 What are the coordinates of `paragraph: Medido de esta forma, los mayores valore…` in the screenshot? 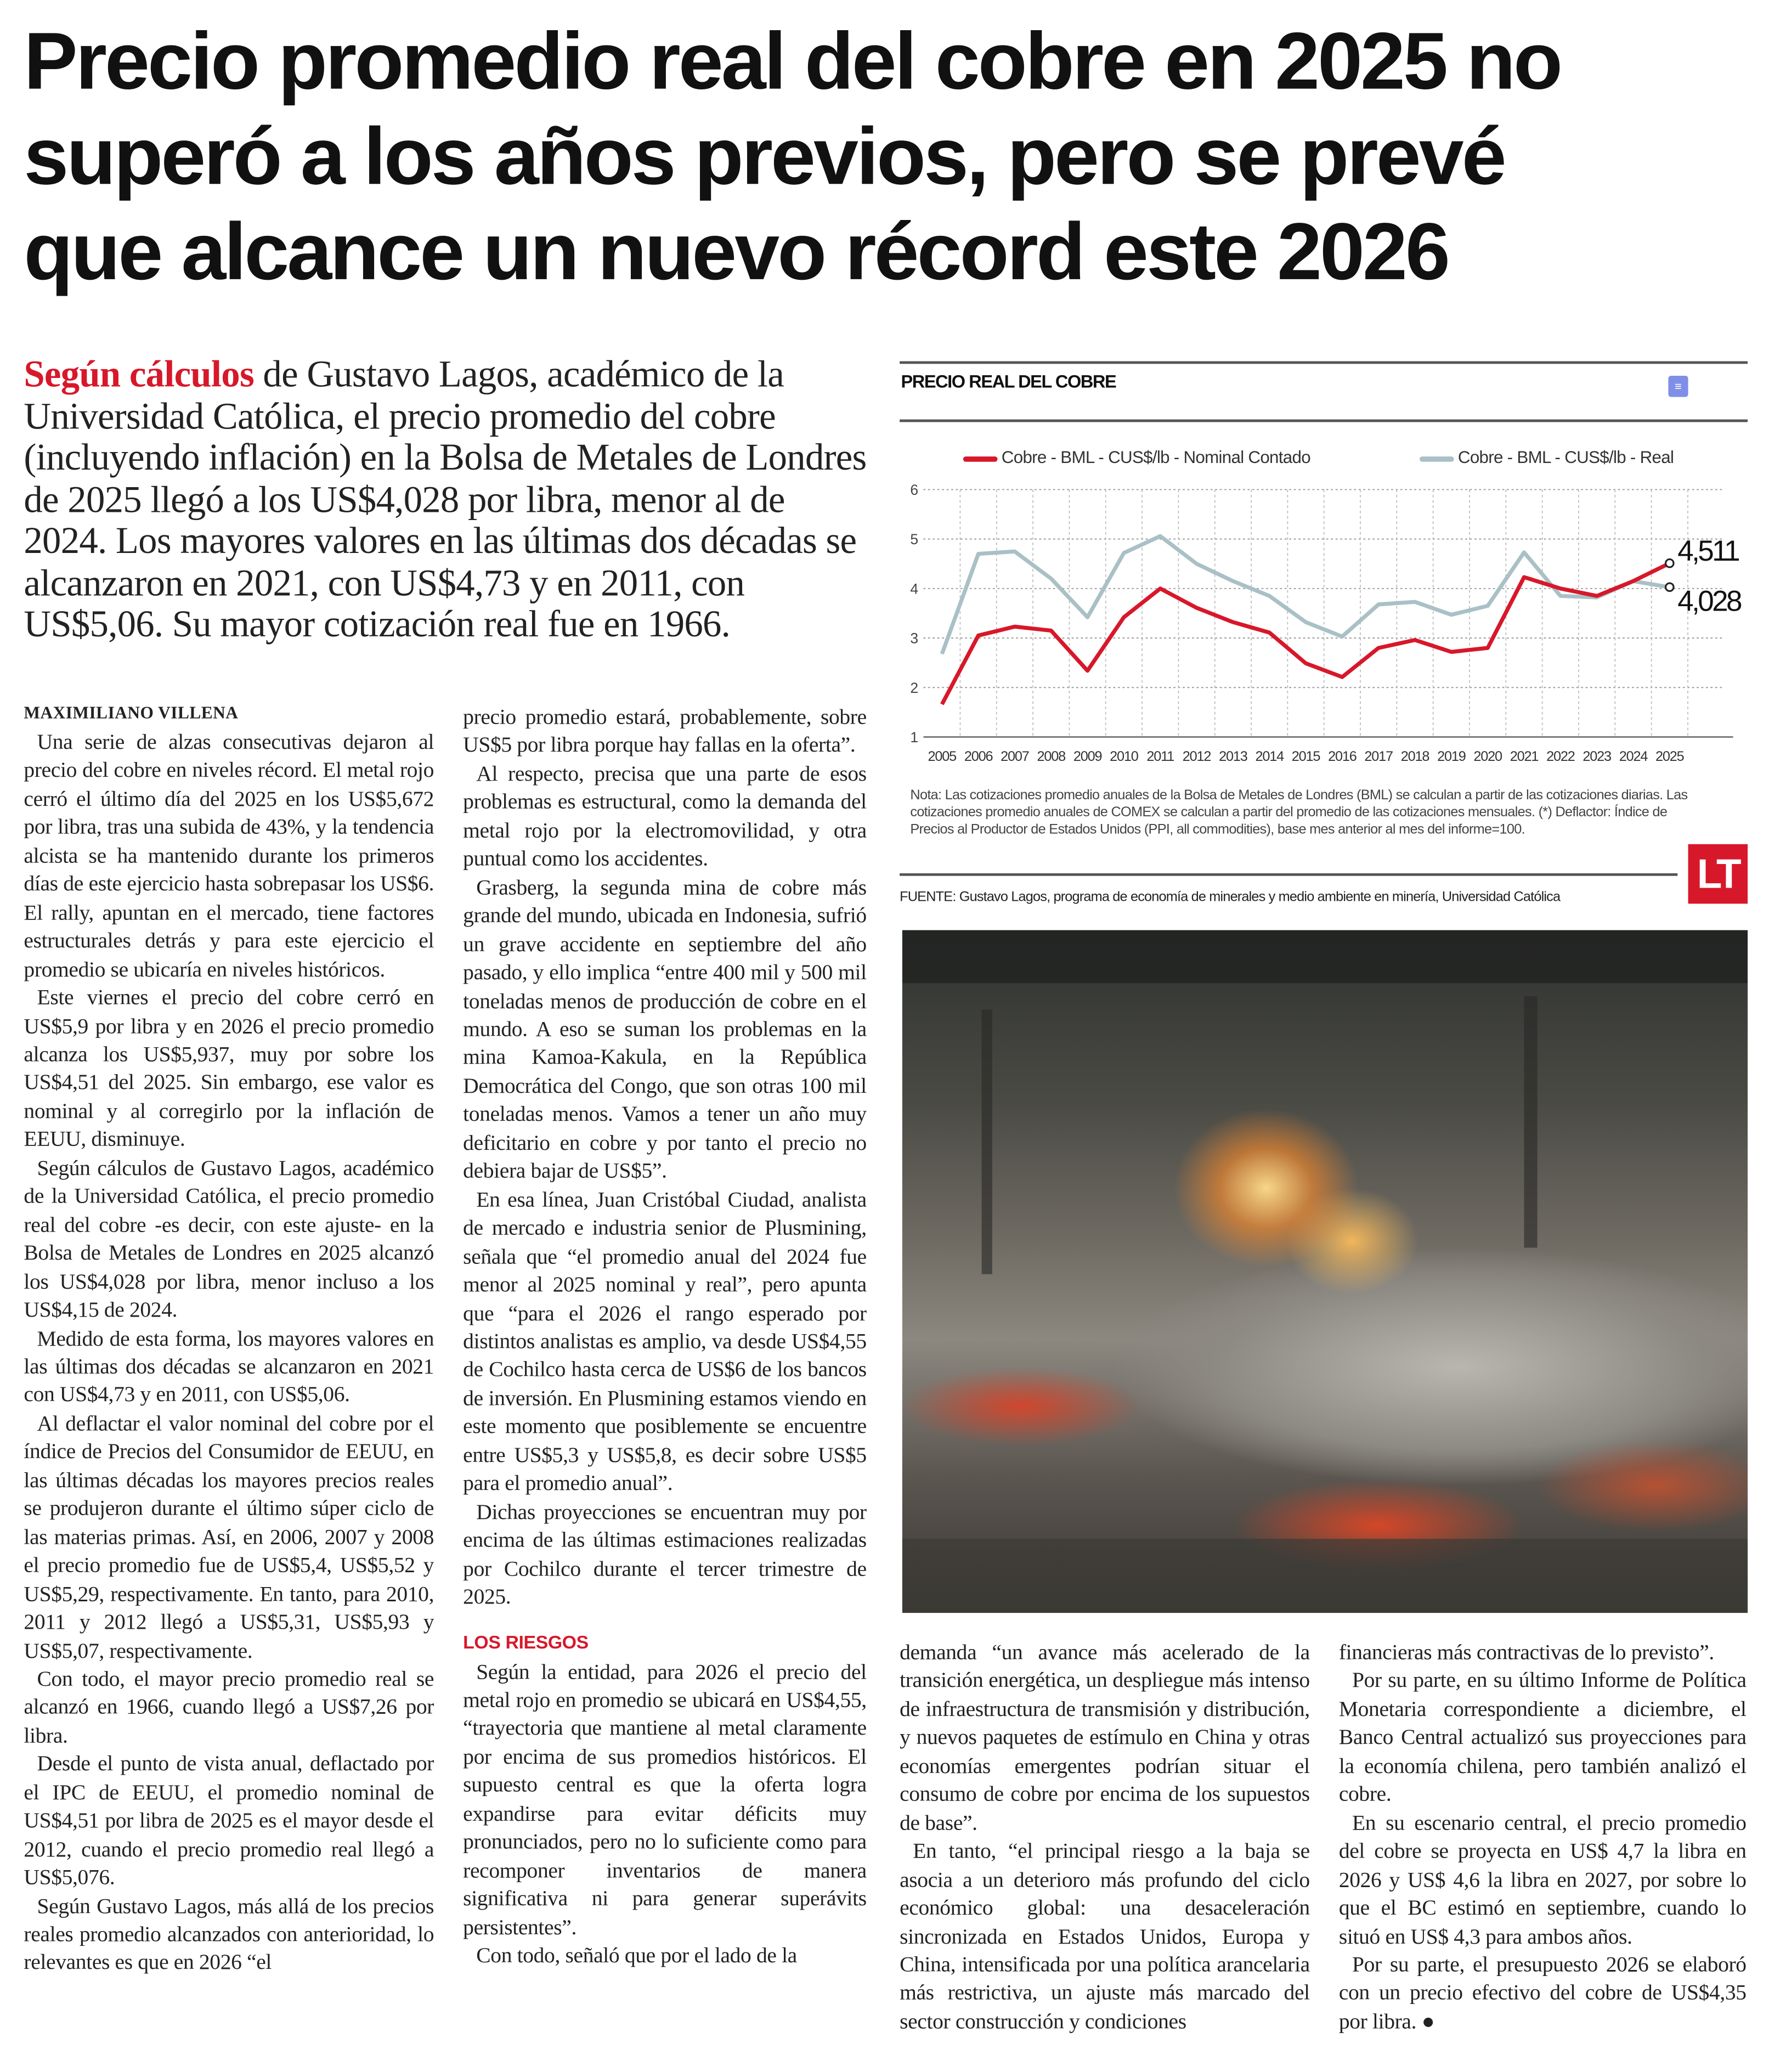 It's located at (229, 1366).